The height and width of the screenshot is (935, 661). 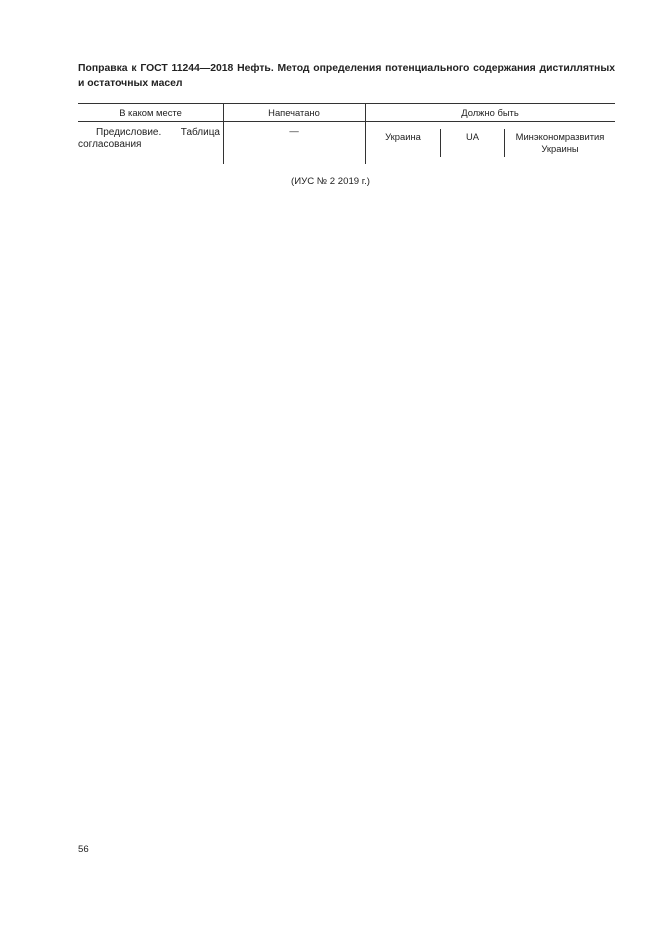 I want to click on table-header-rule, so click(x=346, y=121).